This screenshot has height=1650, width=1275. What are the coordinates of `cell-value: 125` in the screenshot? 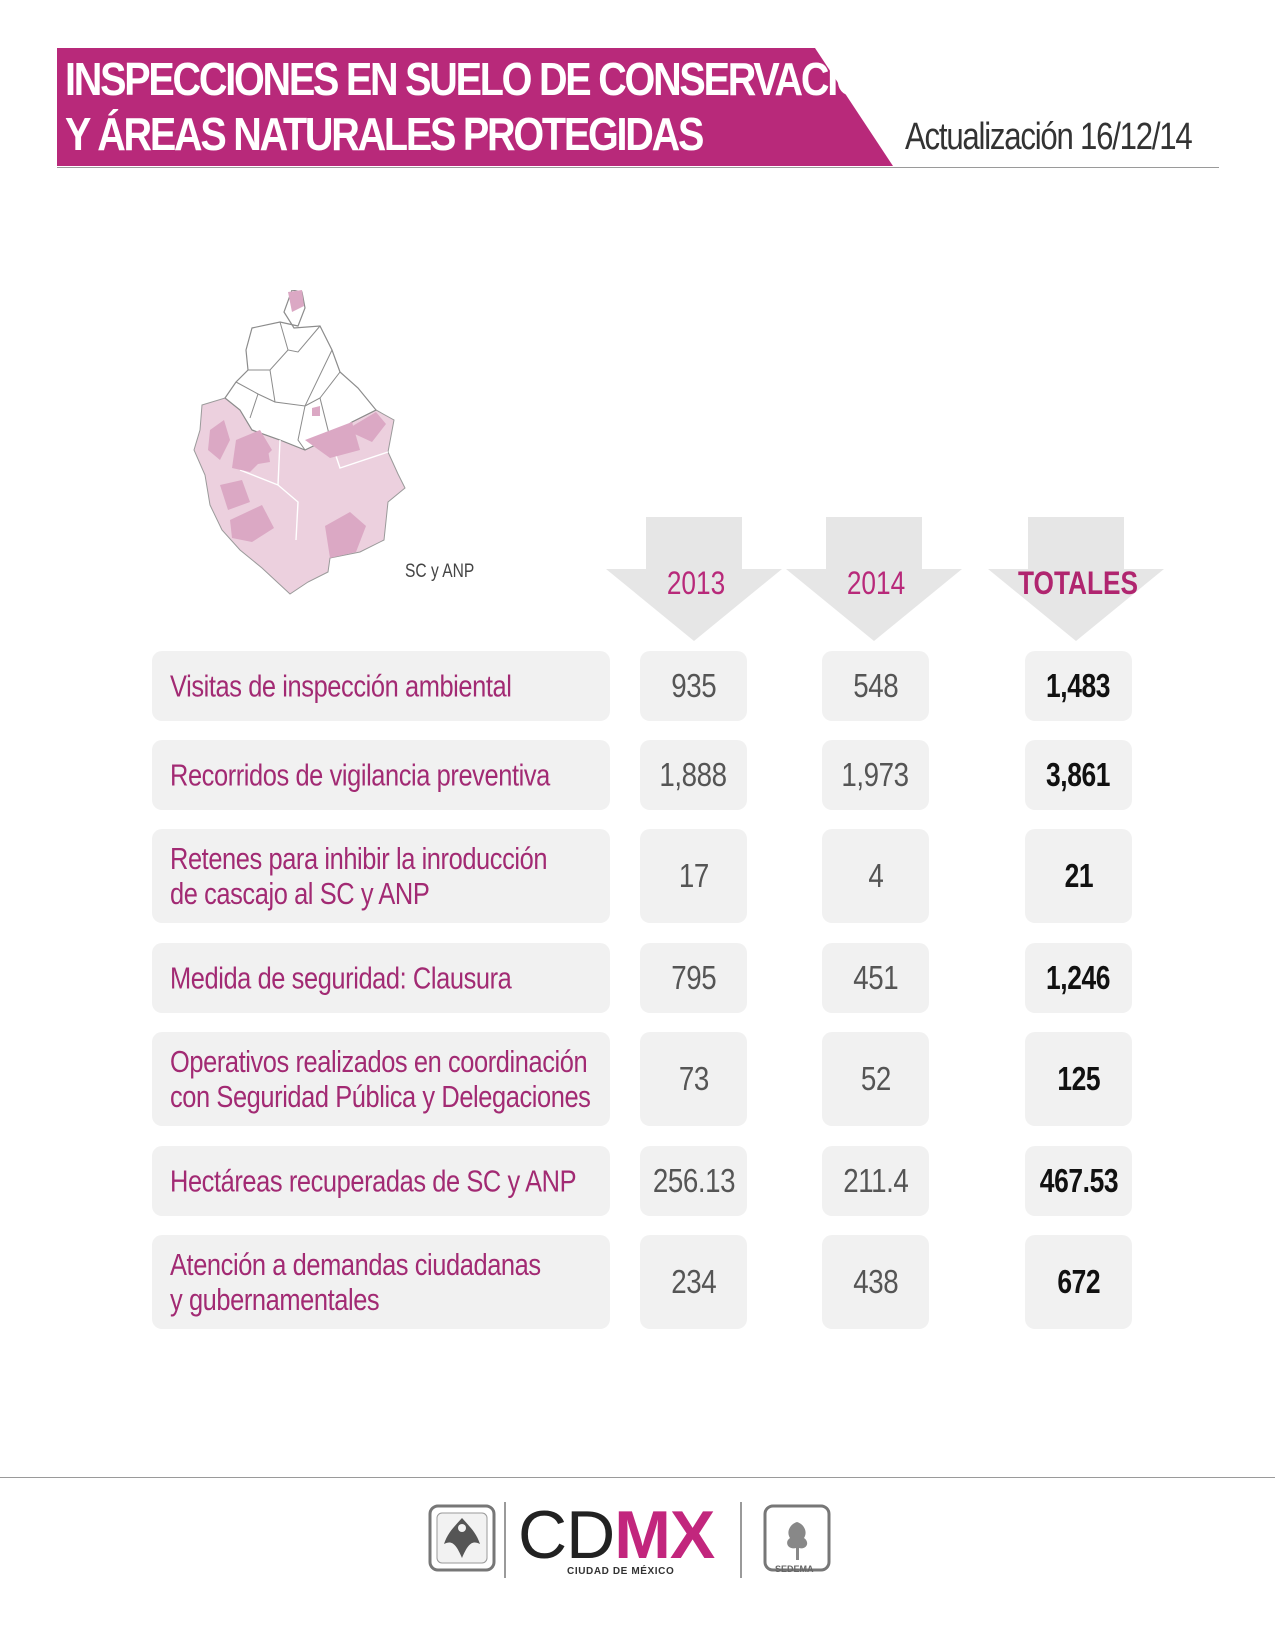 It's located at (1078, 1078).